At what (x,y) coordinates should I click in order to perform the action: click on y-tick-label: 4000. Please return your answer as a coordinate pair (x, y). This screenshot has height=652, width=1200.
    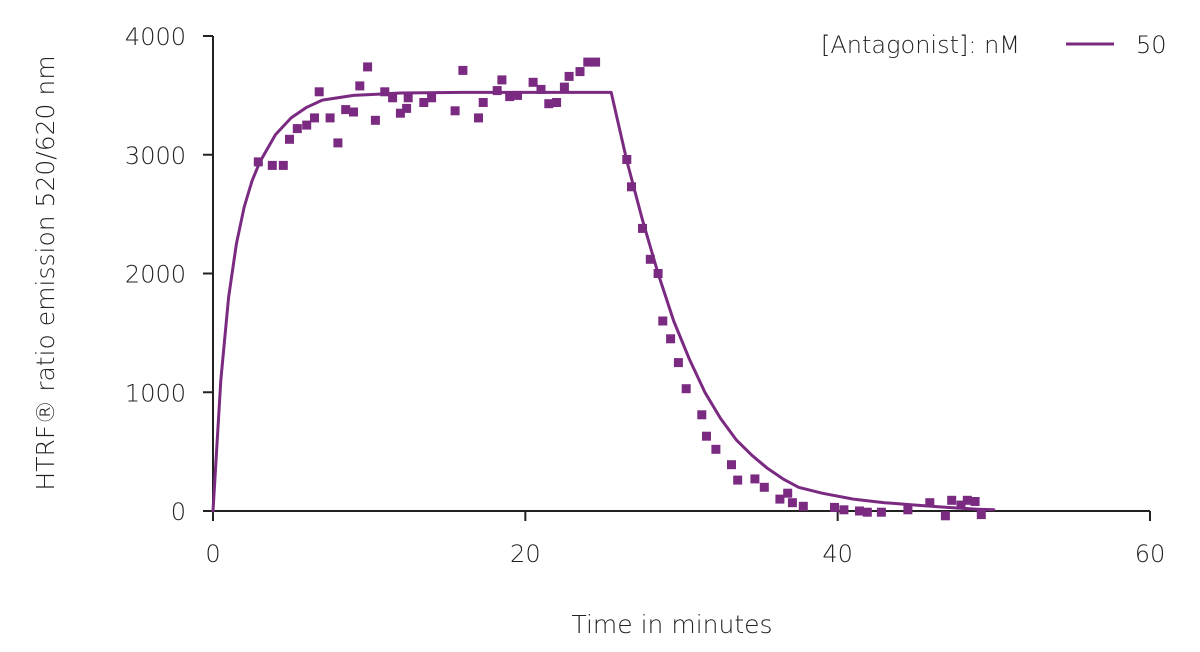
    Looking at the image, I should click on (155, 37).